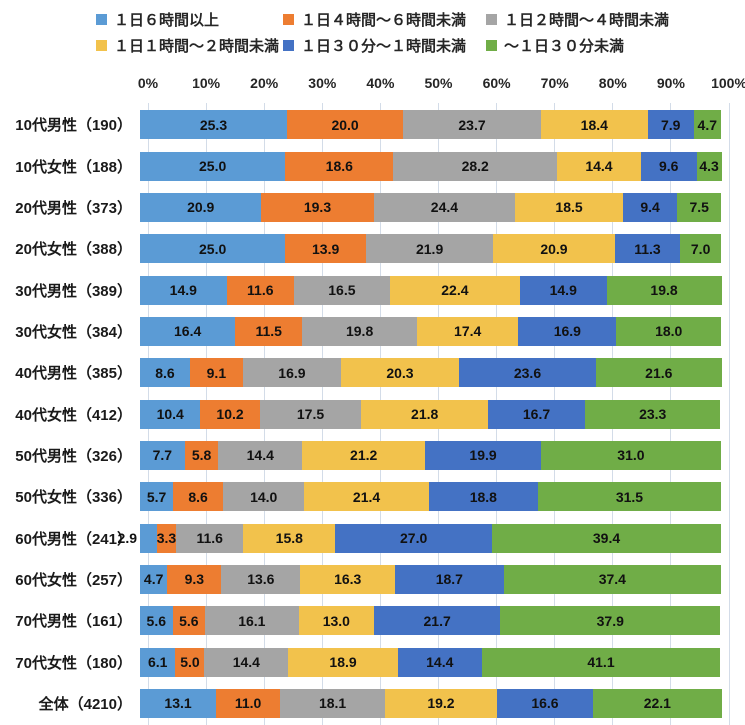 The image size is (745, 725). I want to click on bar-segment: 18.7, so click(449, 579).